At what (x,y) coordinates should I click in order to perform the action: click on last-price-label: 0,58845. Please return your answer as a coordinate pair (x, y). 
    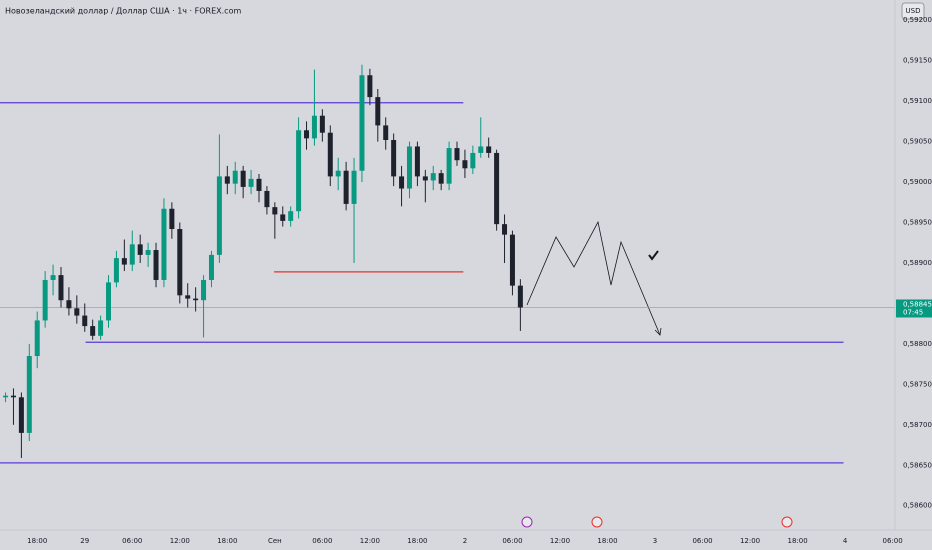
    Looking at the image, I should click on (917, 304).